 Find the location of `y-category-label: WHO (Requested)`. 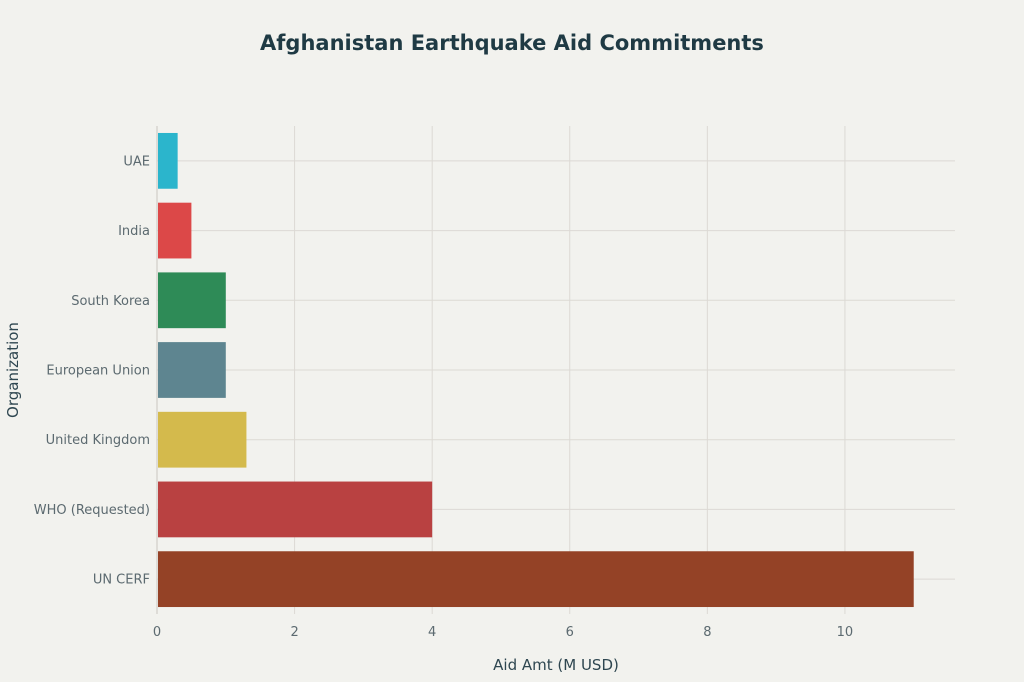

y-category-label: WHO (Requested) is located at coordinates (92, 510).